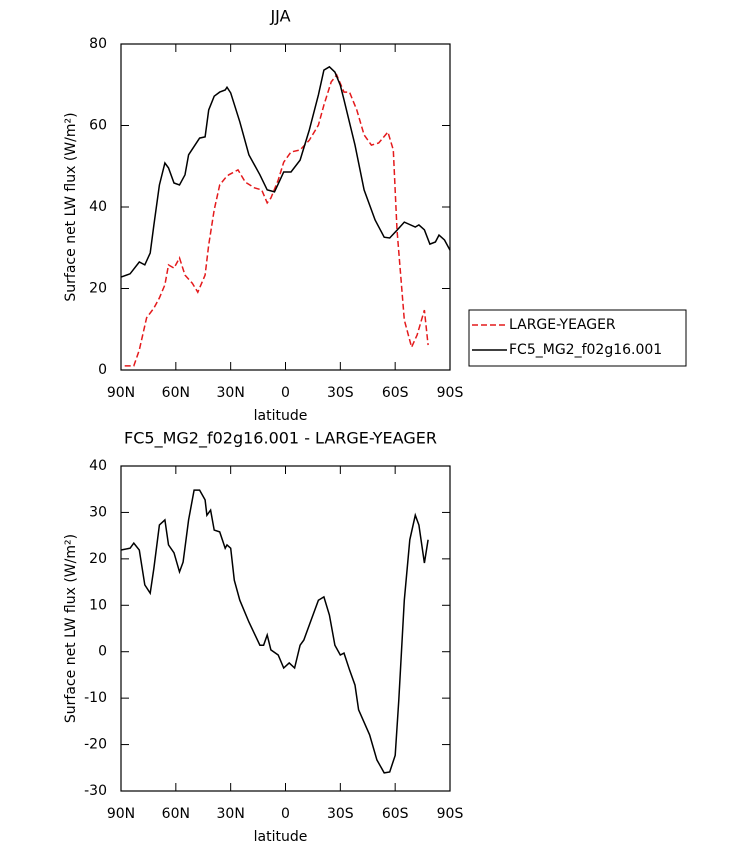 The width and height of the screenshot is (733, 851). What do you see at coordinates (577, 338) in the screenshot?
I see `legend-box` at bounding box center [577, 338].